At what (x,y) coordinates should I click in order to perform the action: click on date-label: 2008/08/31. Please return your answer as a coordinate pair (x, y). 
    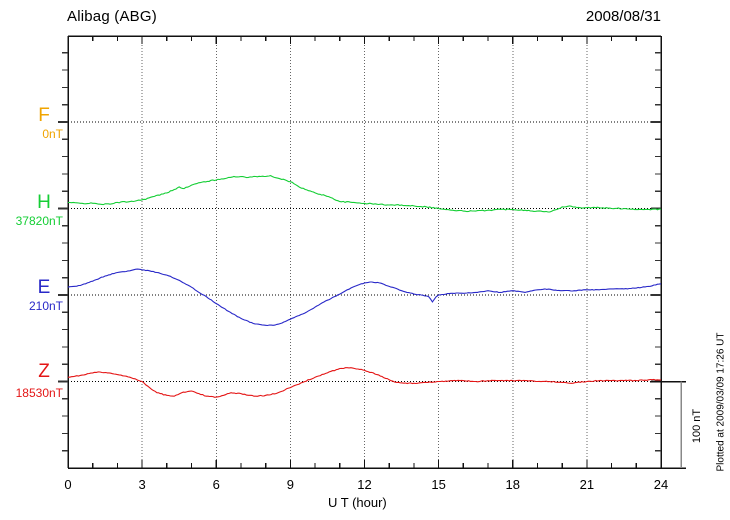
    Looking at the image, I should click on (623, 16).